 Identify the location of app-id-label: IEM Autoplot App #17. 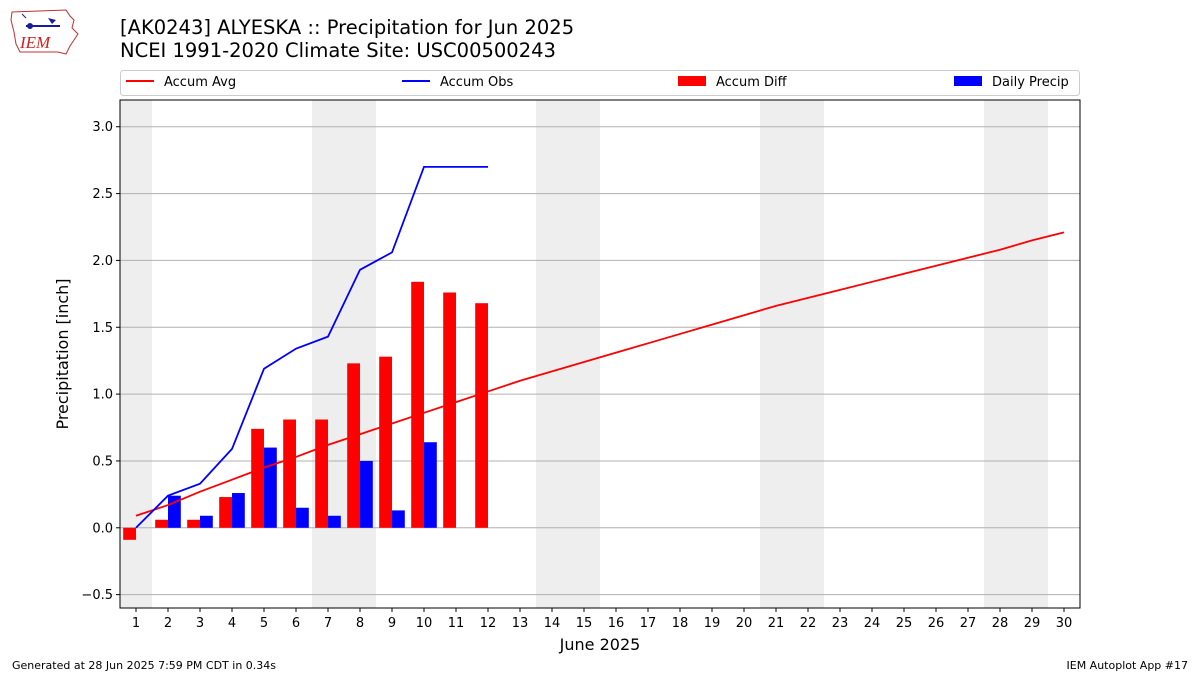
(1127, 665).